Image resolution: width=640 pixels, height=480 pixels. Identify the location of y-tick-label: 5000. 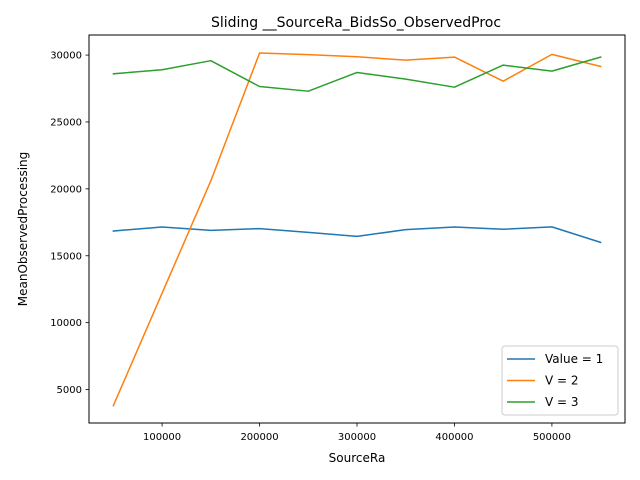
(69, 390).